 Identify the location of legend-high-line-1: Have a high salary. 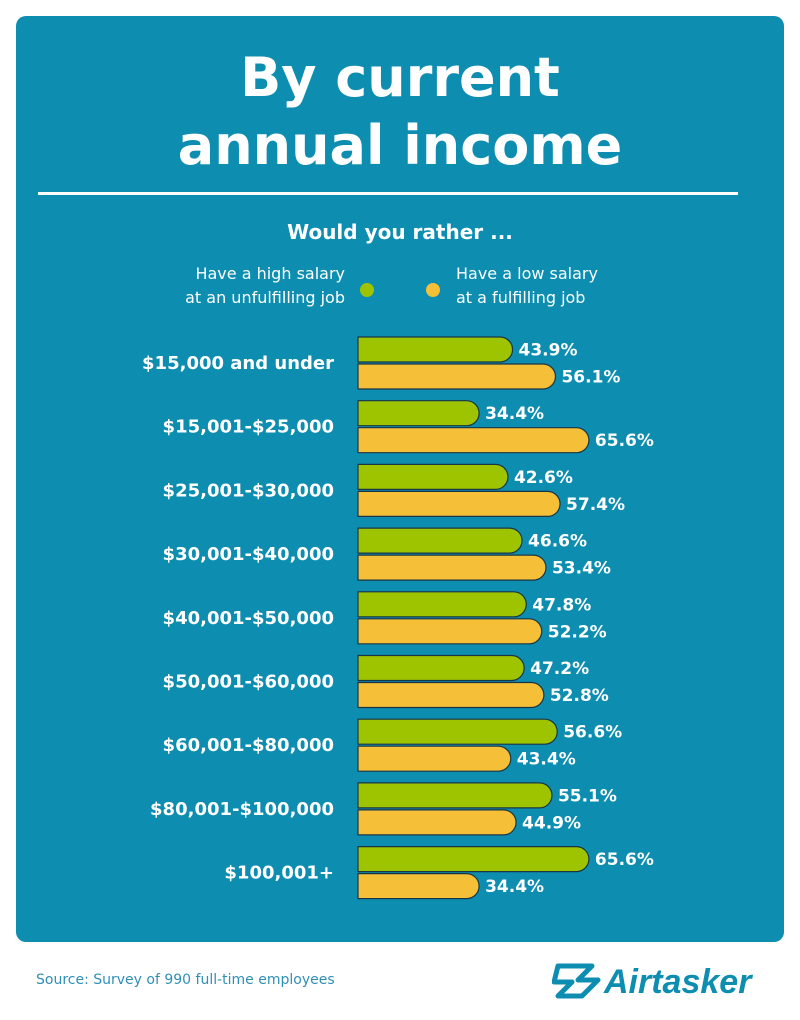
(270, 273).